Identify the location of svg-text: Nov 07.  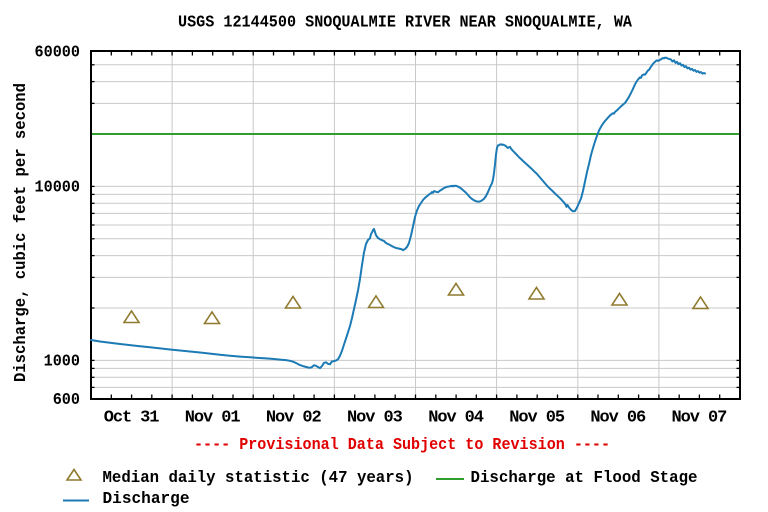
(700, 417).